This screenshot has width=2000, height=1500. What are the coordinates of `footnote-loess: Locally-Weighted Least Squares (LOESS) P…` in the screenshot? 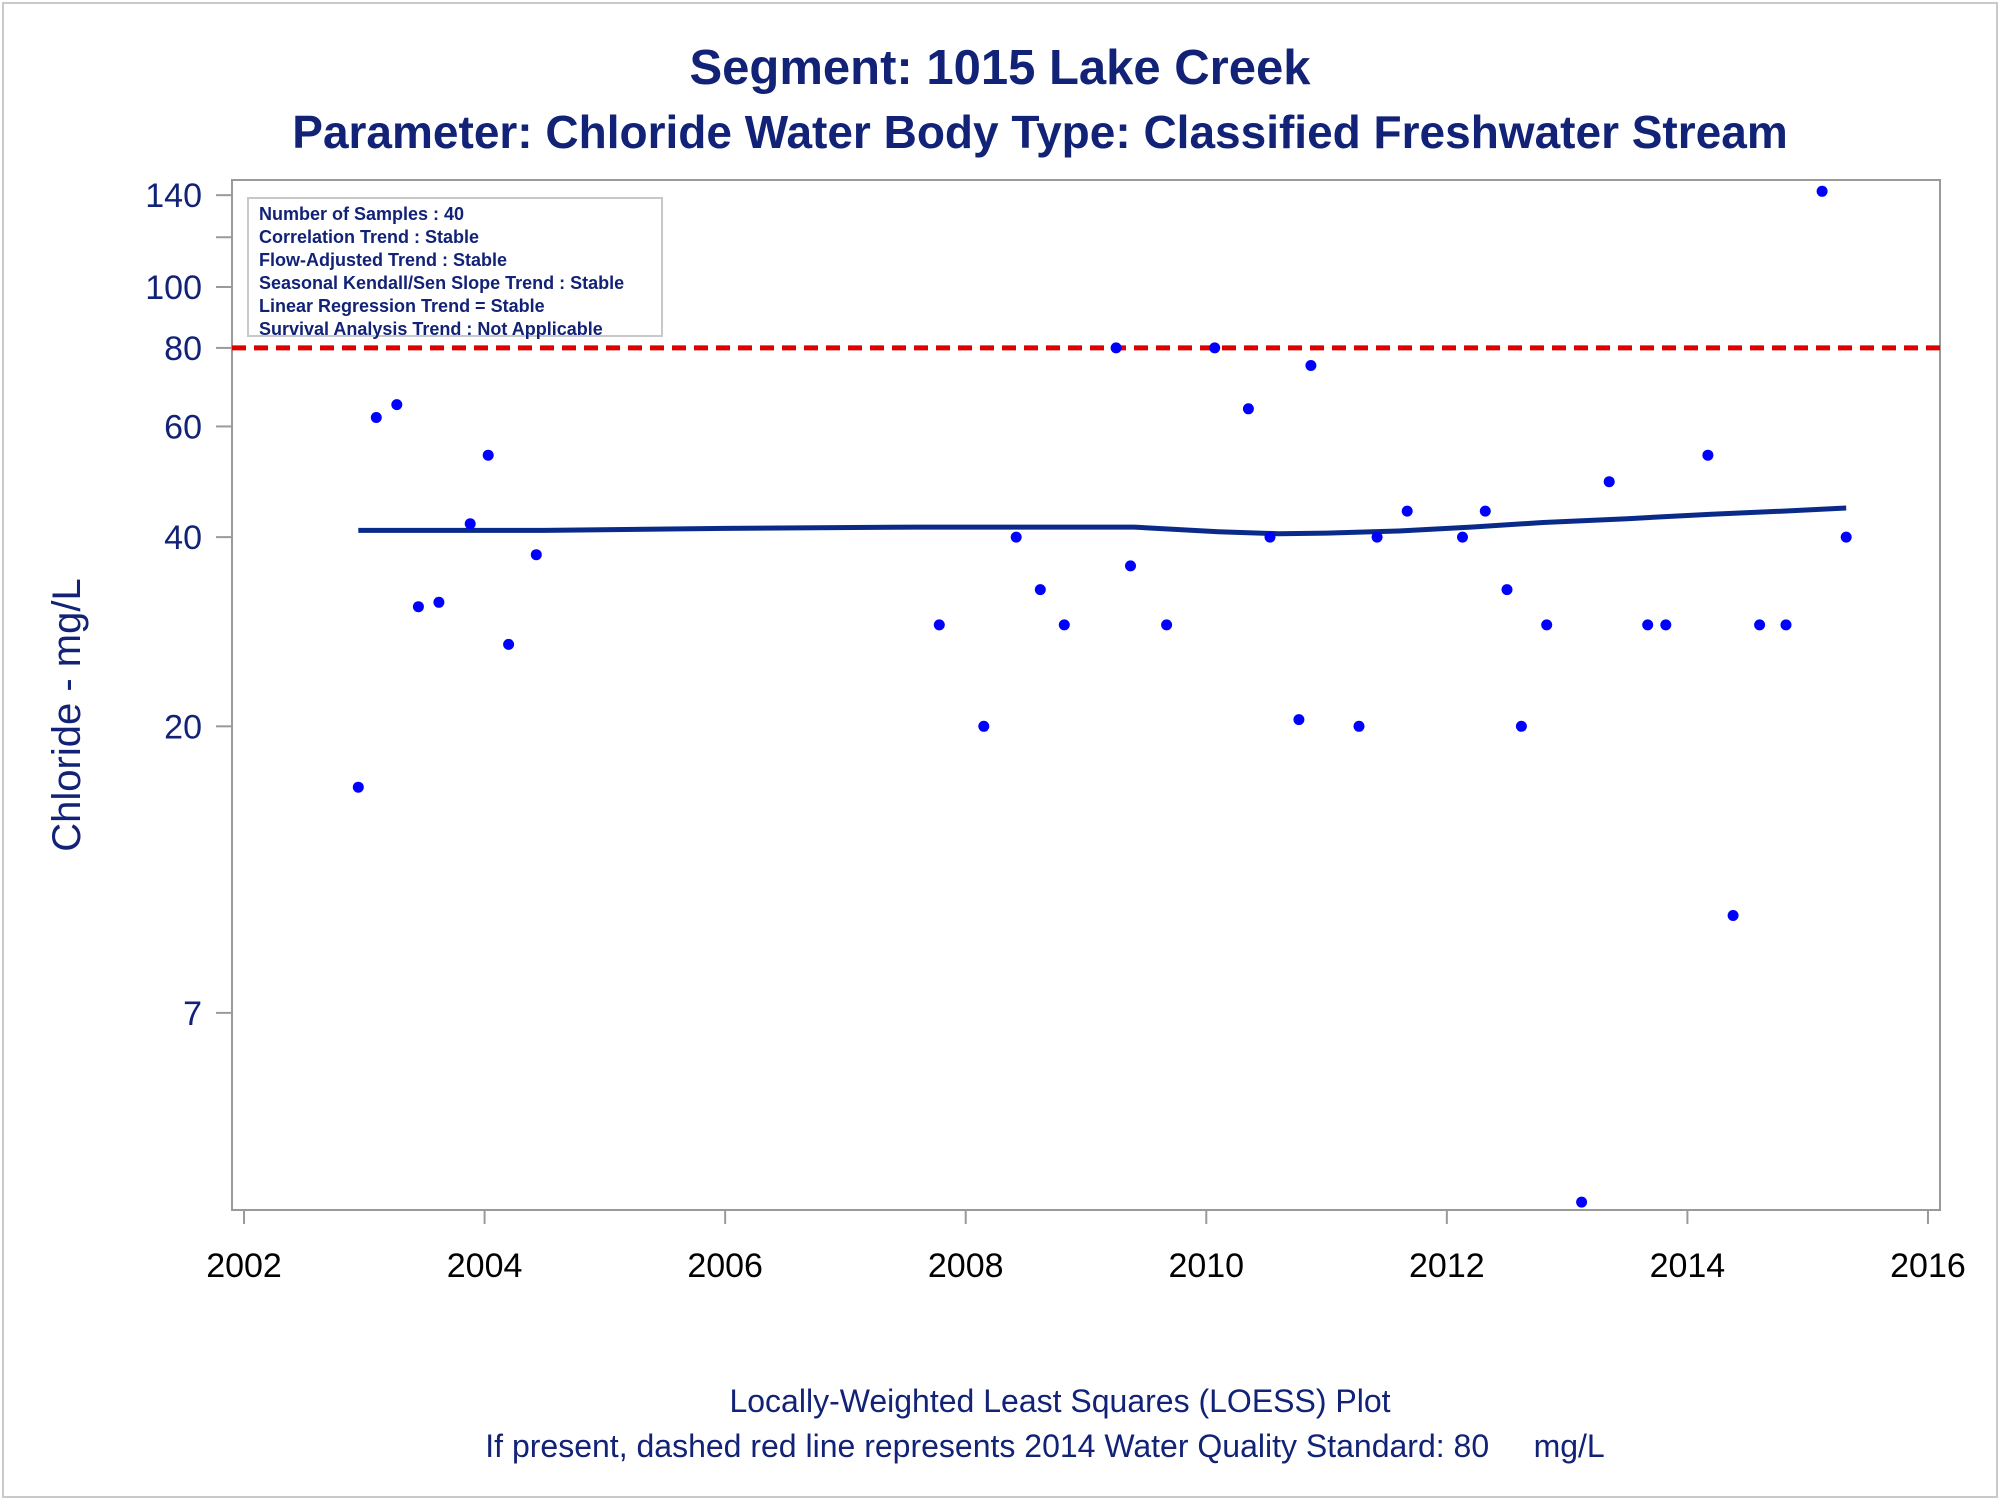 It's located at (1060, 1401).